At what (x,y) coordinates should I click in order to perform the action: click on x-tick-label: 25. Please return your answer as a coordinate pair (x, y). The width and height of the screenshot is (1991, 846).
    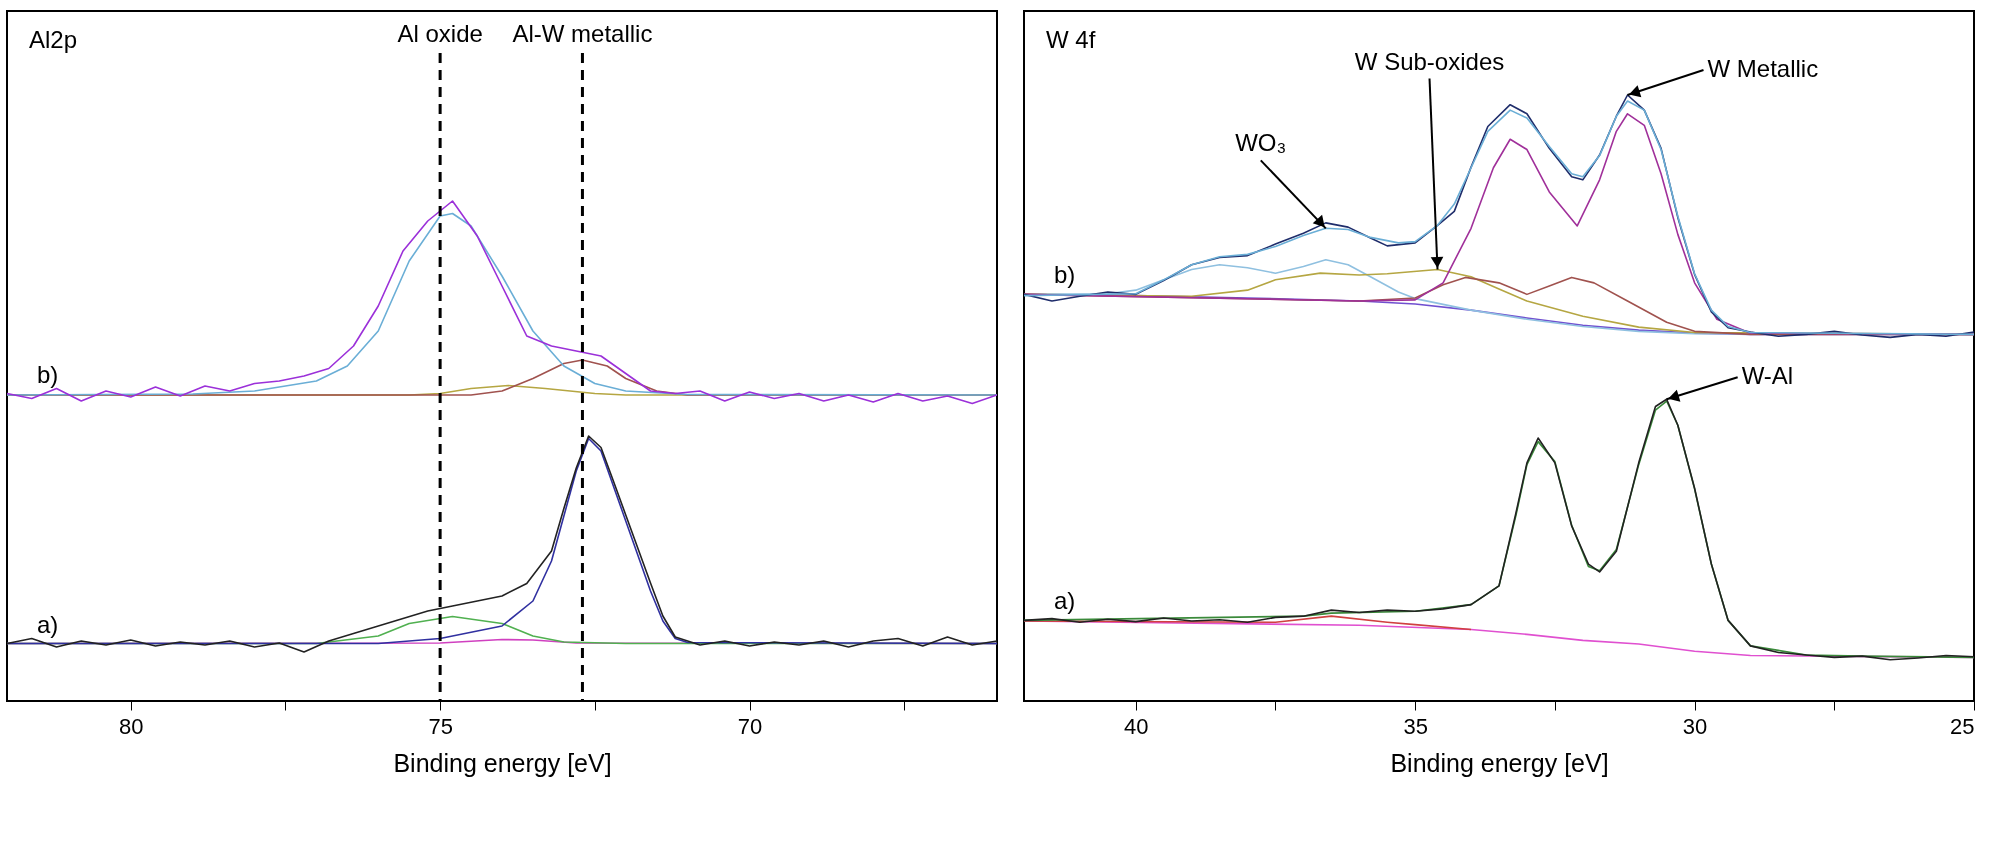
    Looking at the image, I should click on (1962, 726).